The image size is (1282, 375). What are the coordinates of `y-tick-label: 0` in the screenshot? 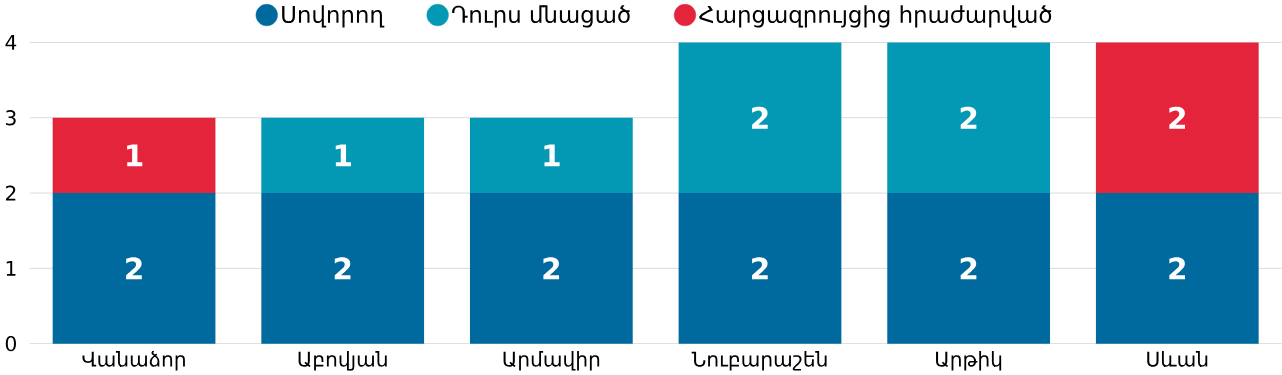 It's located at (10, 343).